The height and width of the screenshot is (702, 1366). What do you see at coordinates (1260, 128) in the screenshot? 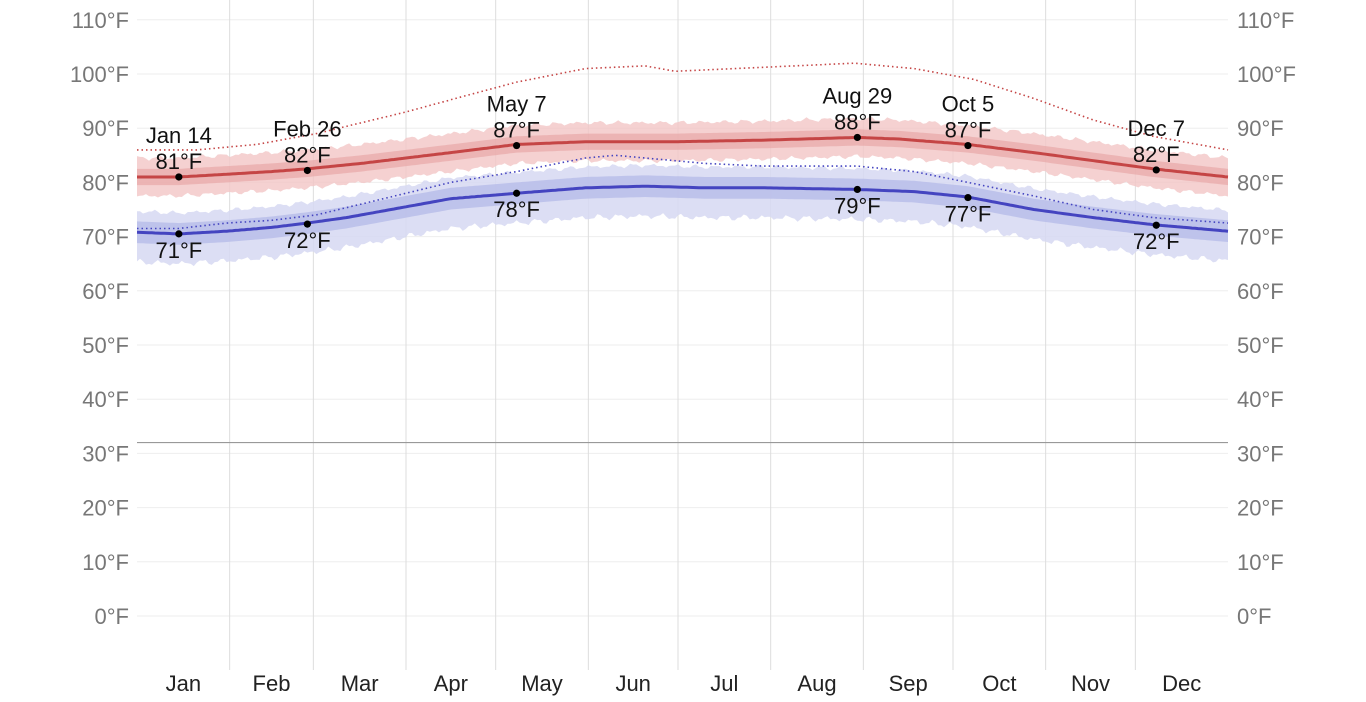
I see `y-tick-label-right: 90°F` at bounding box center [1260, 128].